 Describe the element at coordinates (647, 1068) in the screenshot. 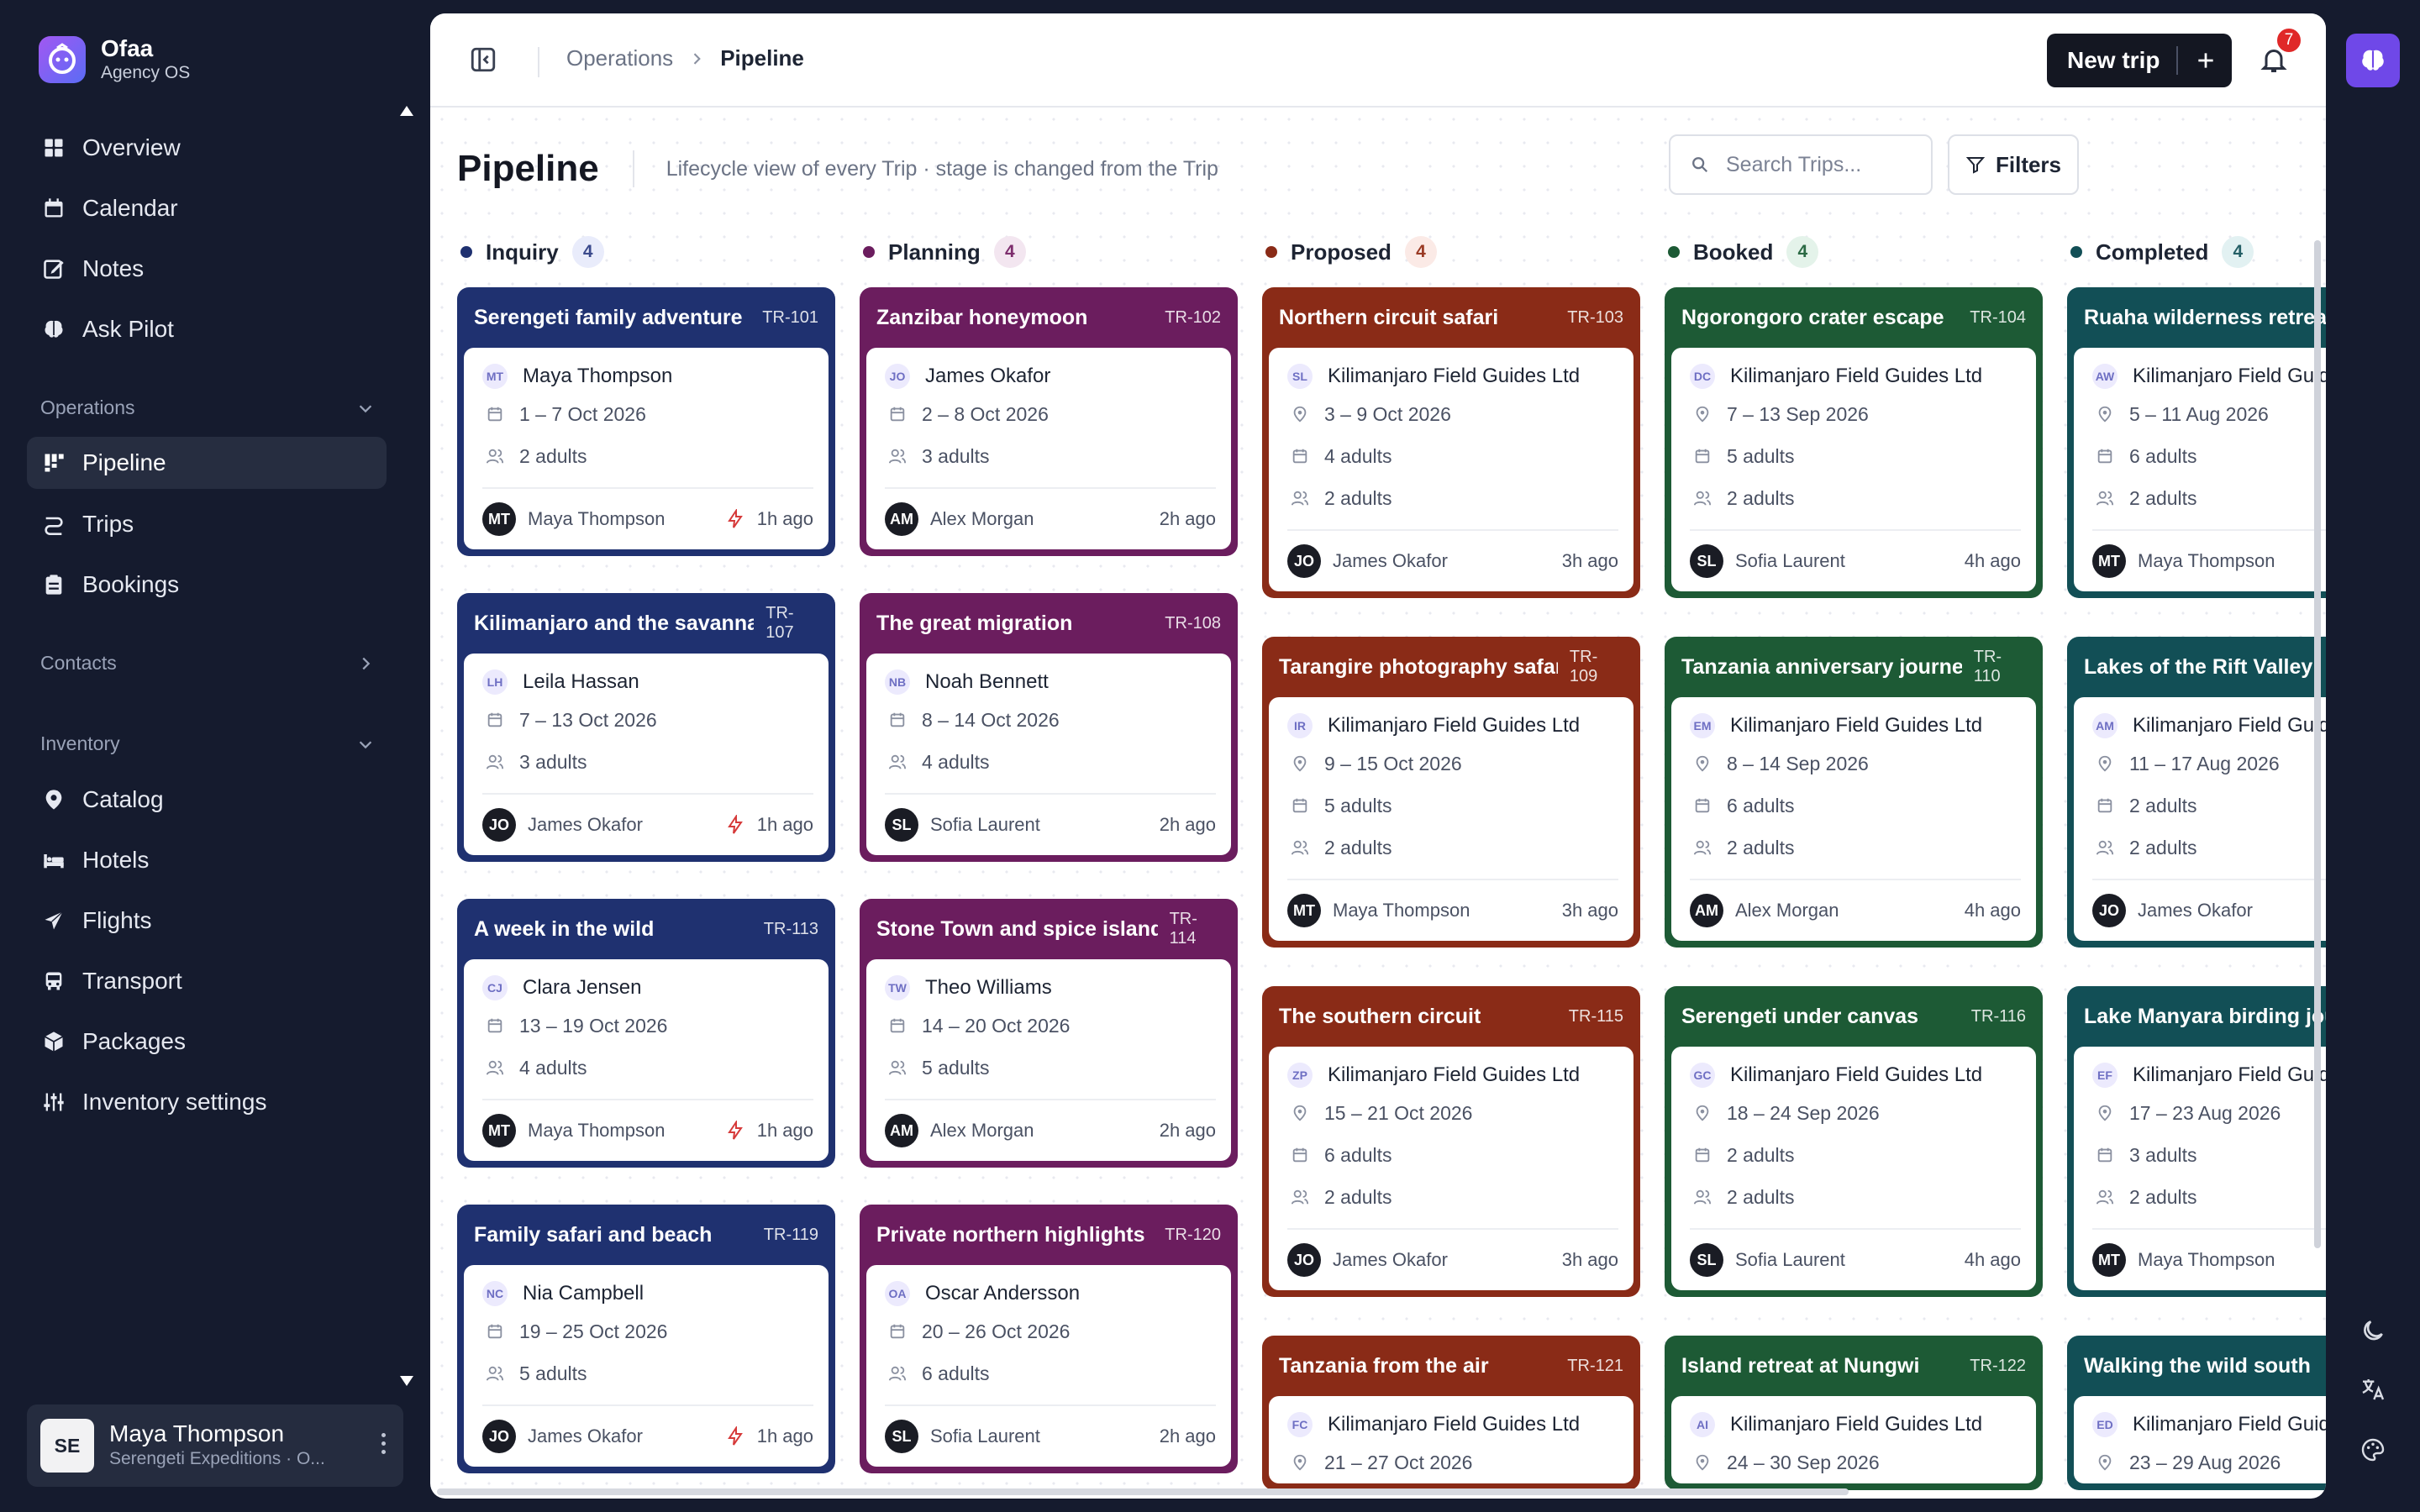

I see `trip-travellers: 4 adults` at that location.